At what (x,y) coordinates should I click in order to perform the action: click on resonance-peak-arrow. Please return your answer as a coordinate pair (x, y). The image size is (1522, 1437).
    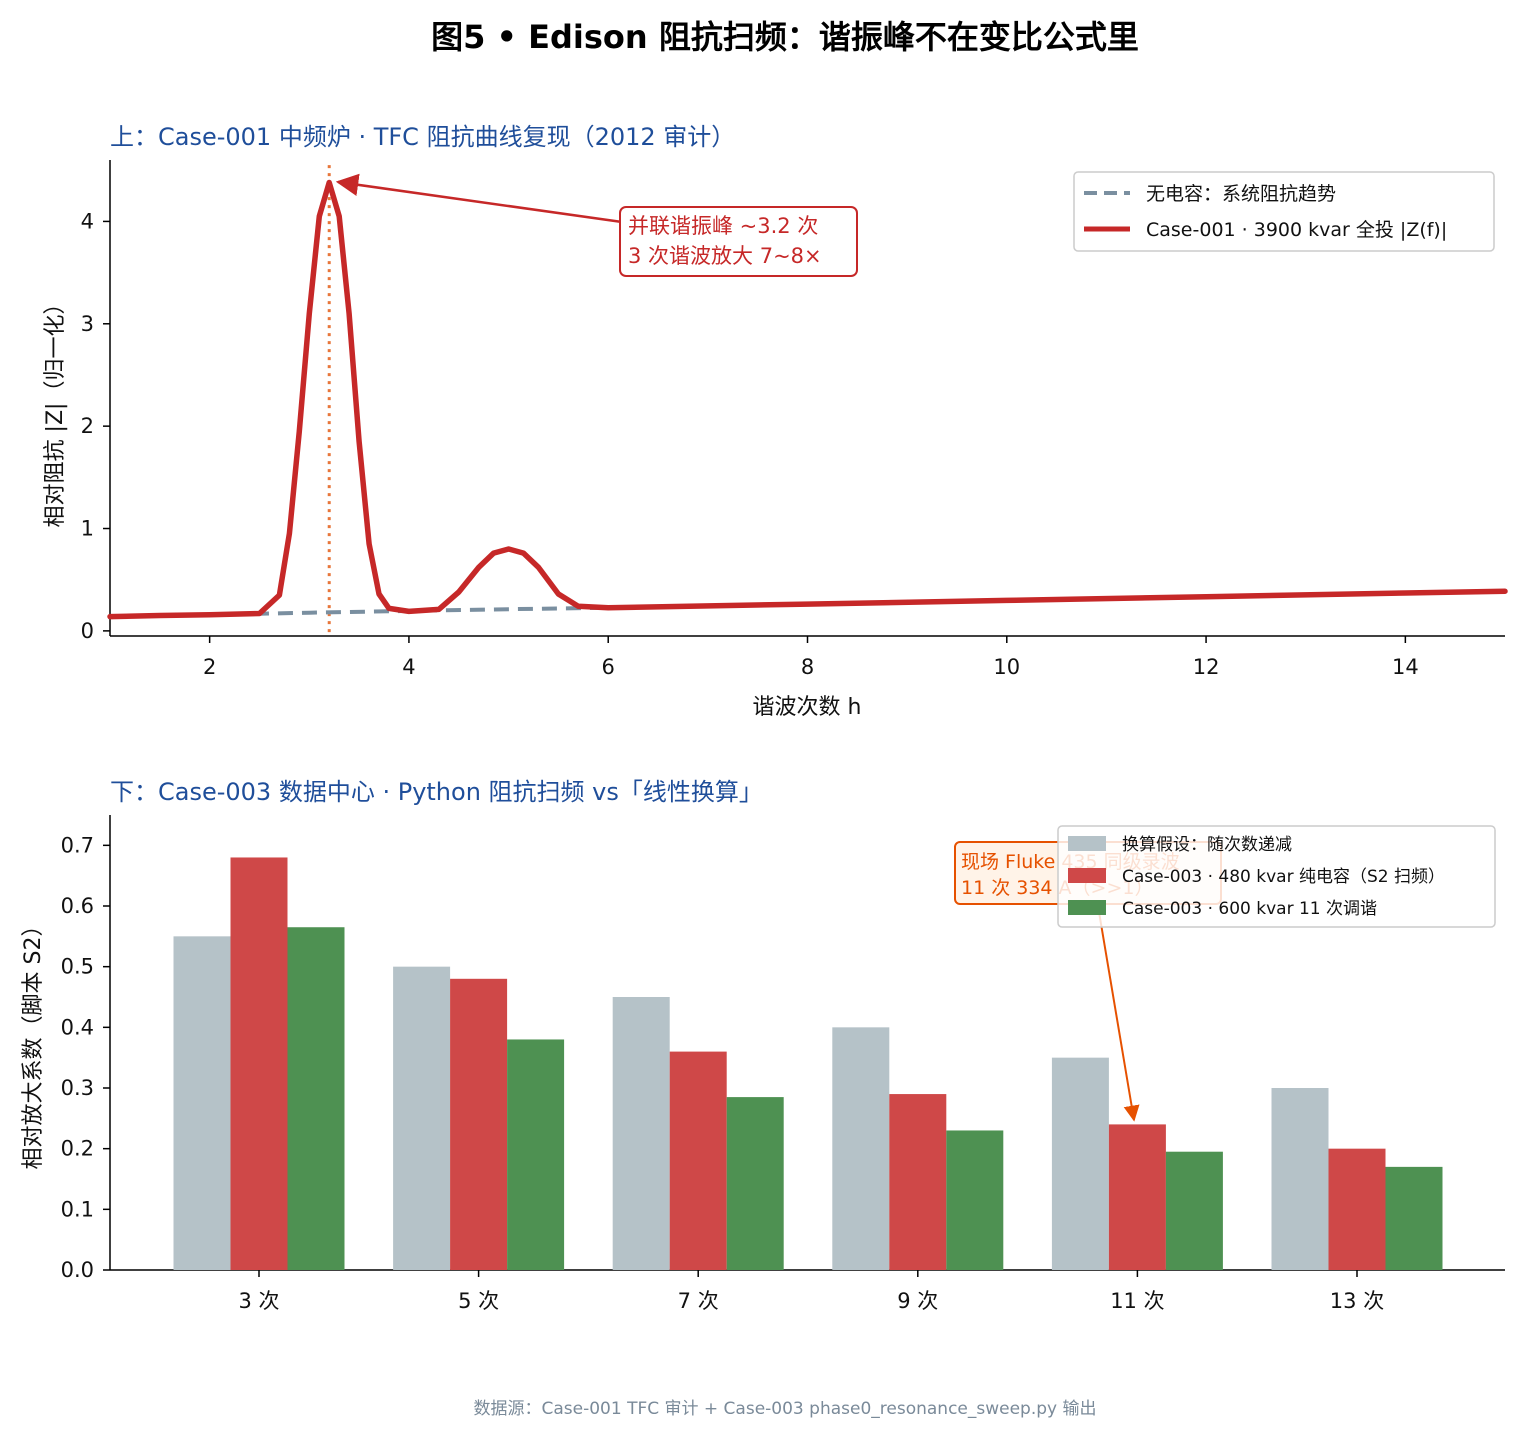
    Looking at the image, I should click on (479, 198).